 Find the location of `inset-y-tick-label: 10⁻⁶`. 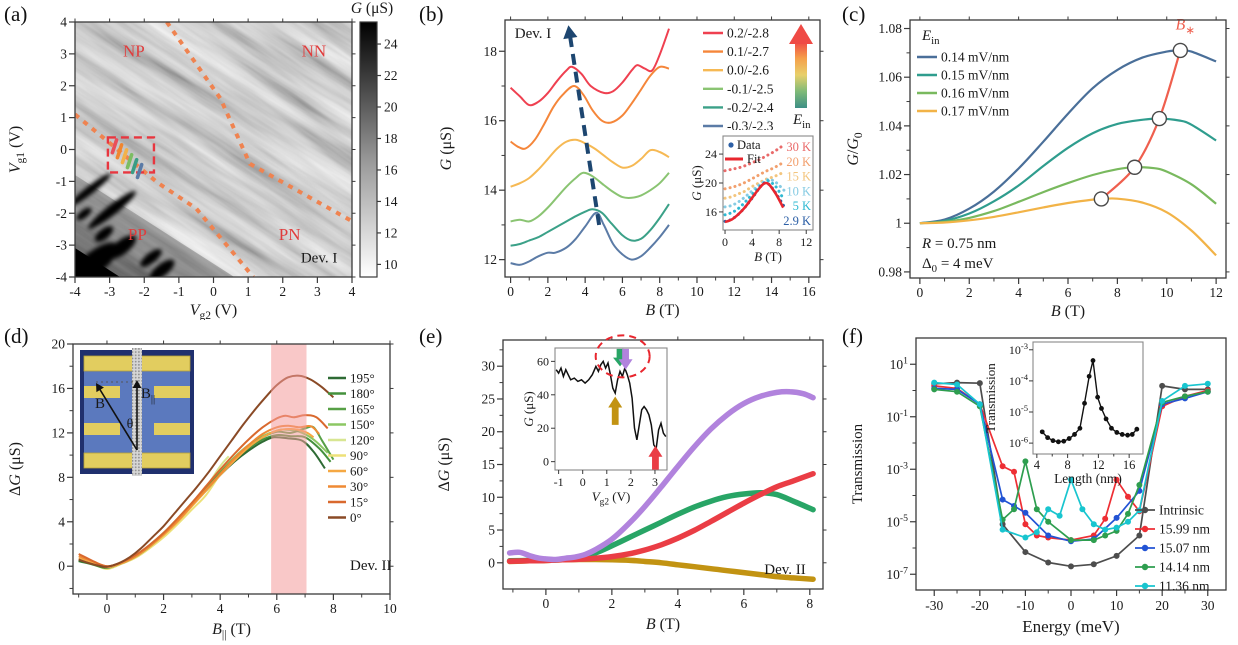

inset-y-tick-label: 10⁻⁶ is located at coordinates (1019, 442).